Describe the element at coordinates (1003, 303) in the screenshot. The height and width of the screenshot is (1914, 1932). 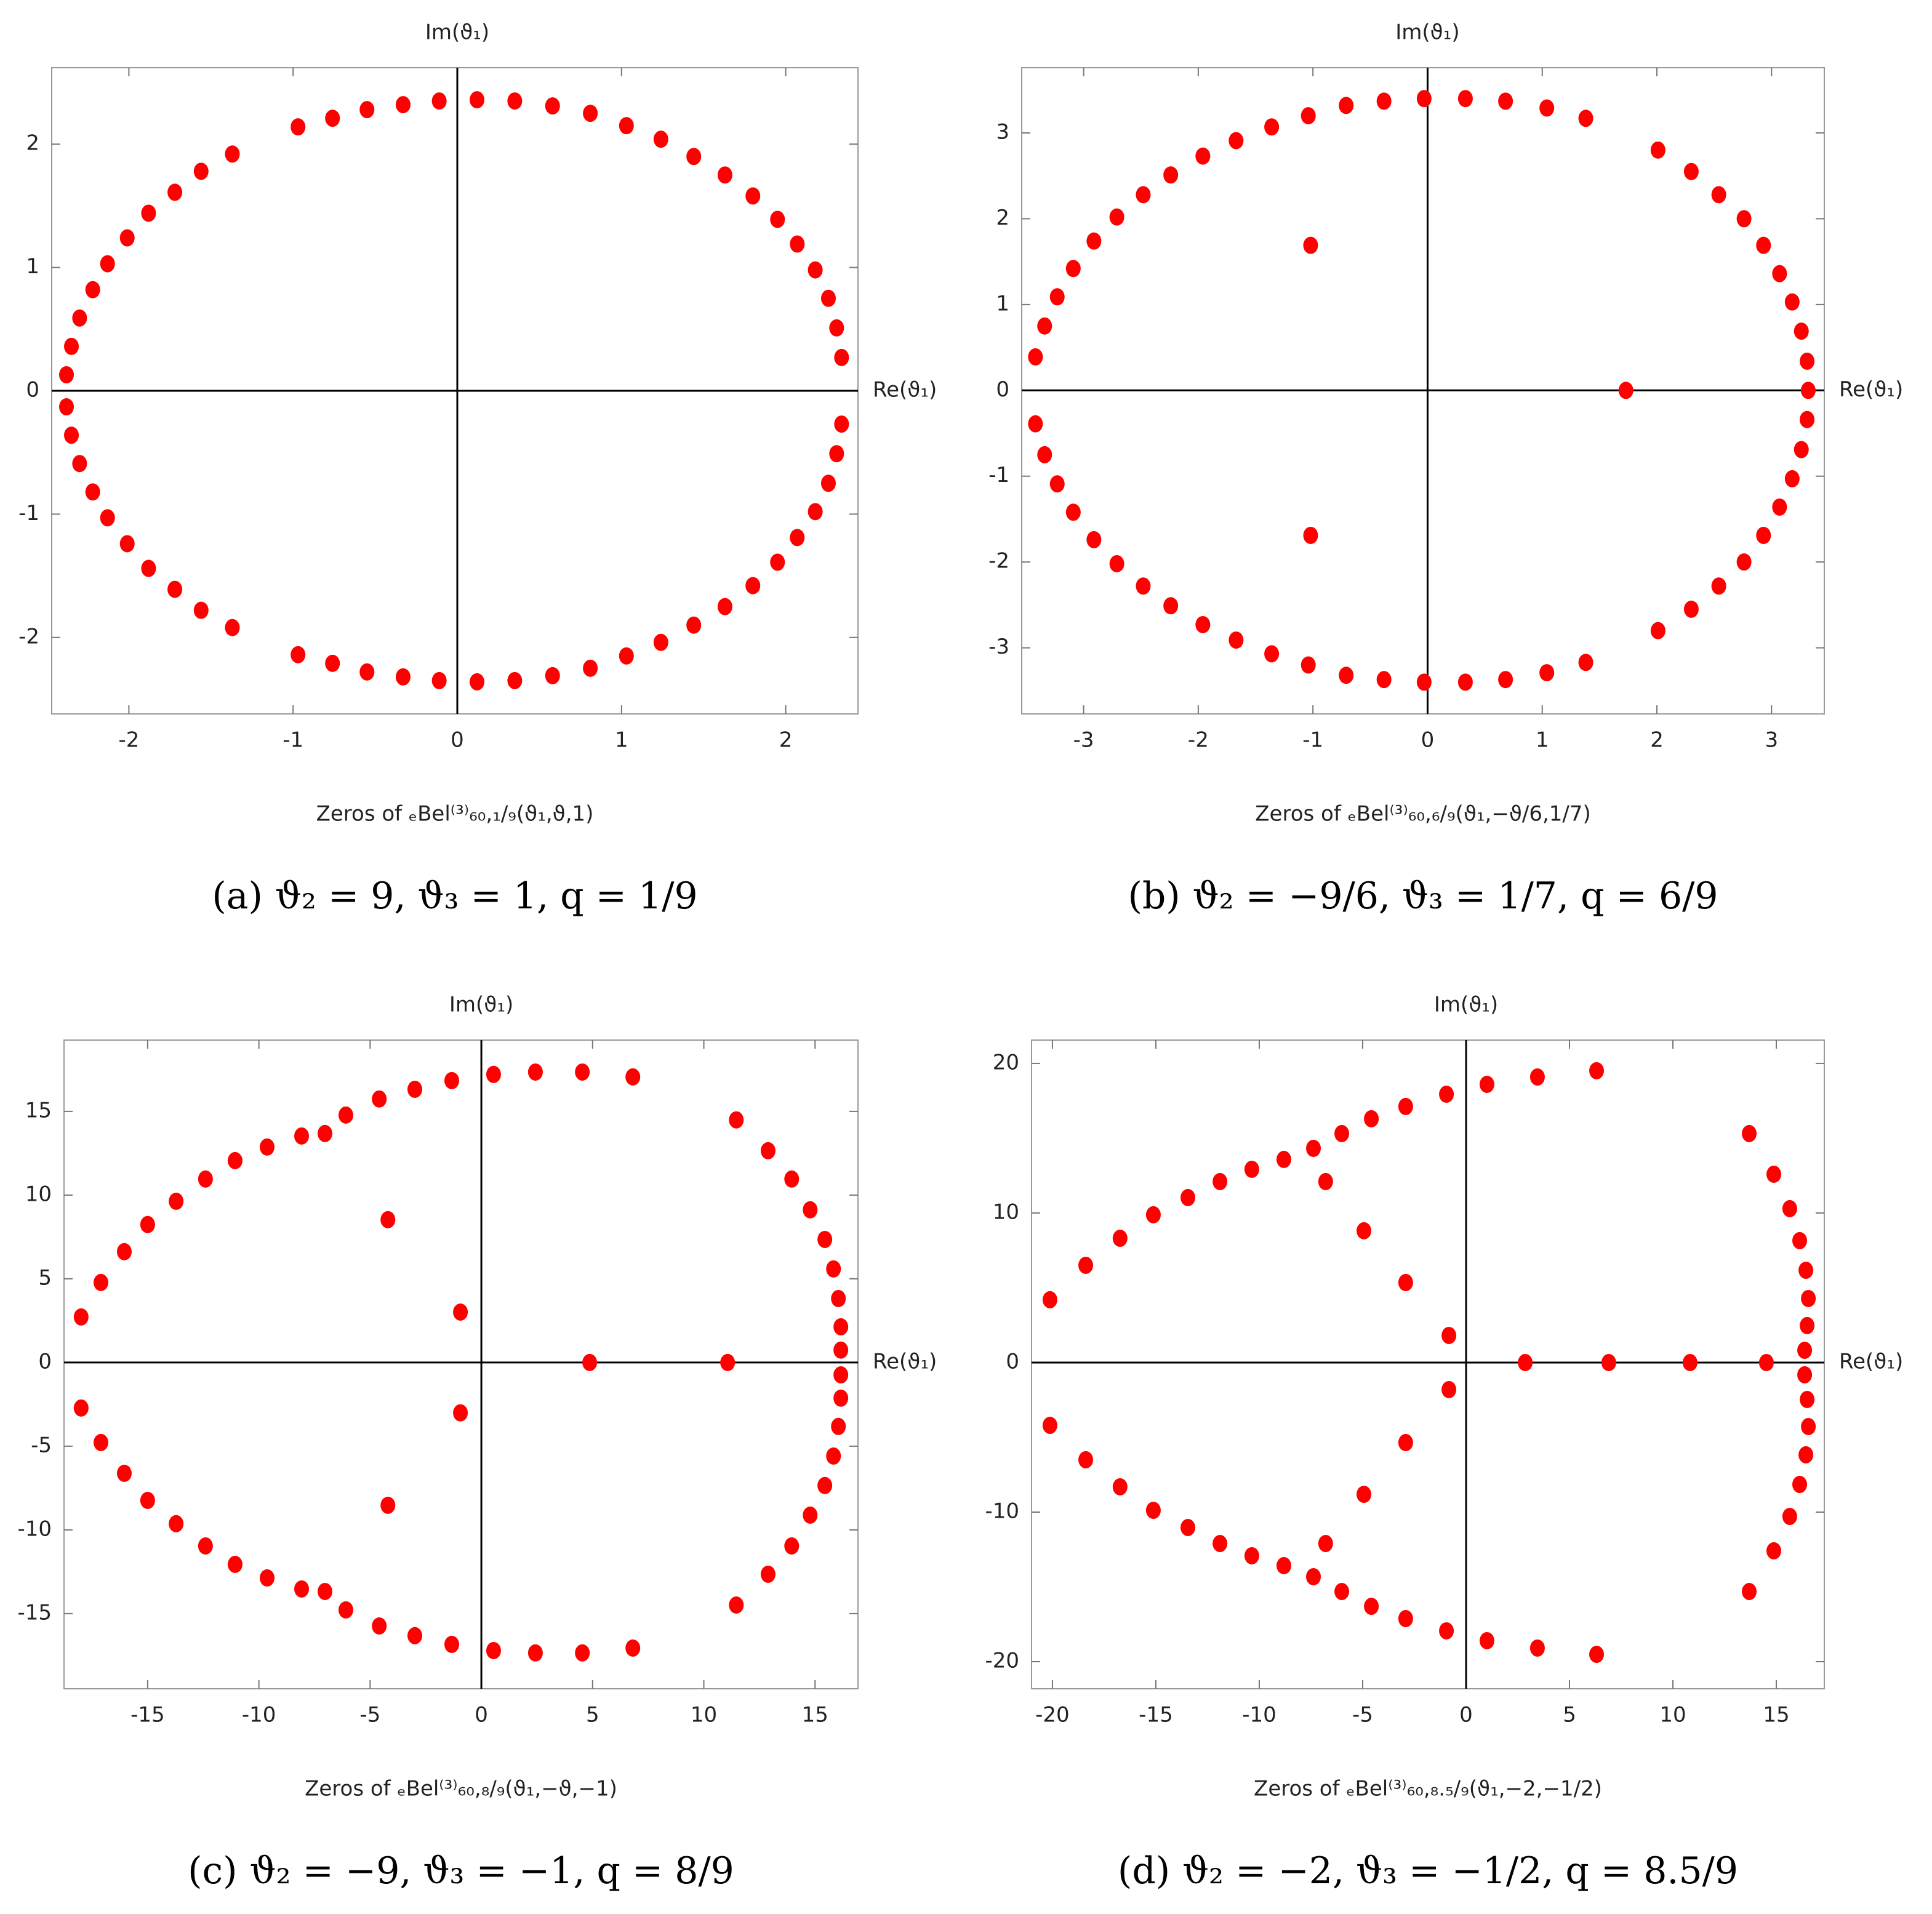
I see `y-tick-label: 1` at that location.